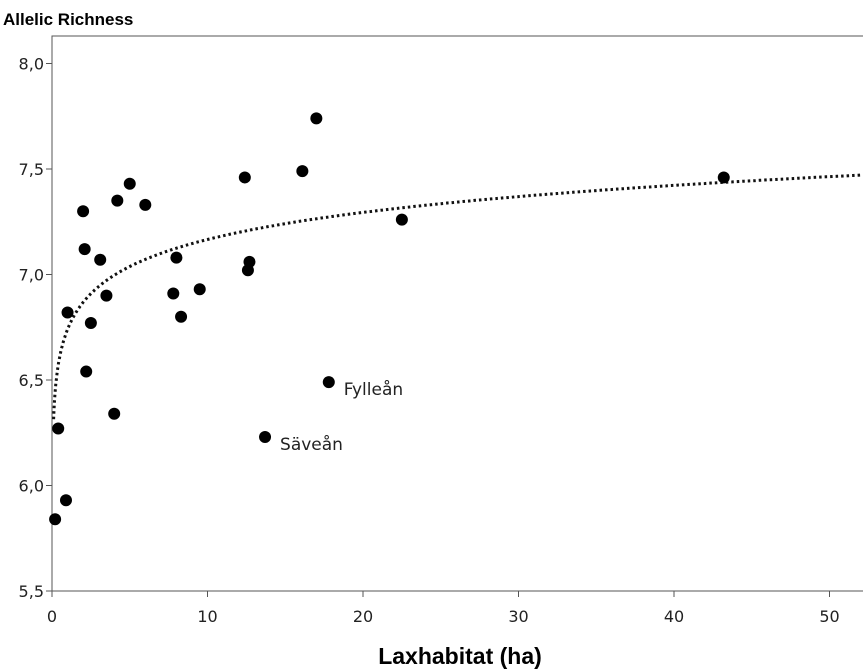  What do you see at coordinates (460, 656) in the screenshot?
I see `x-axis-label: Laxhabitat (ha)` at bounding box center [460, 656].